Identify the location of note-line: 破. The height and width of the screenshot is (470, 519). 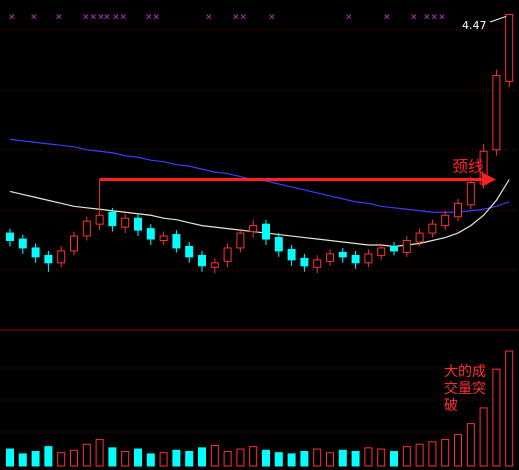
(451, 406).